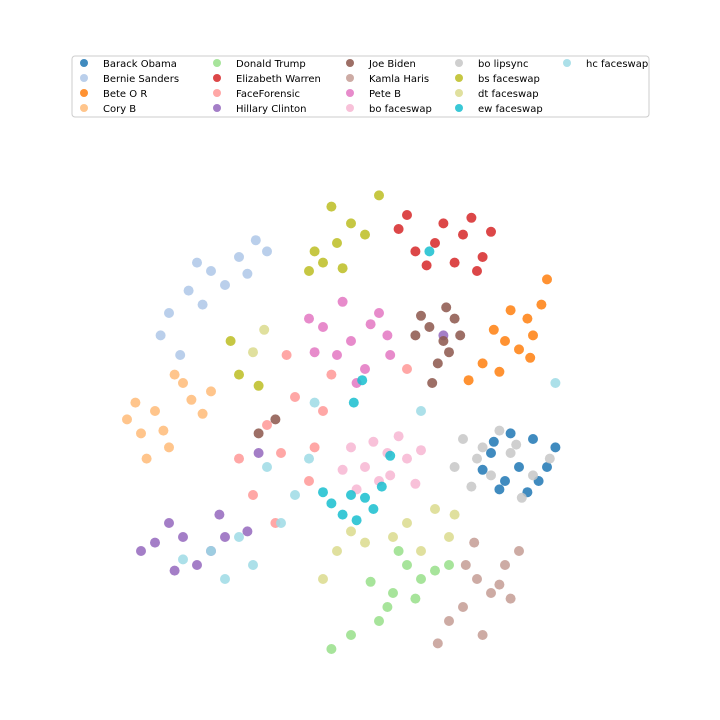 The height and width of the screenshot is (720, 720). I want to click on series-pete-b, so click(350, 342).